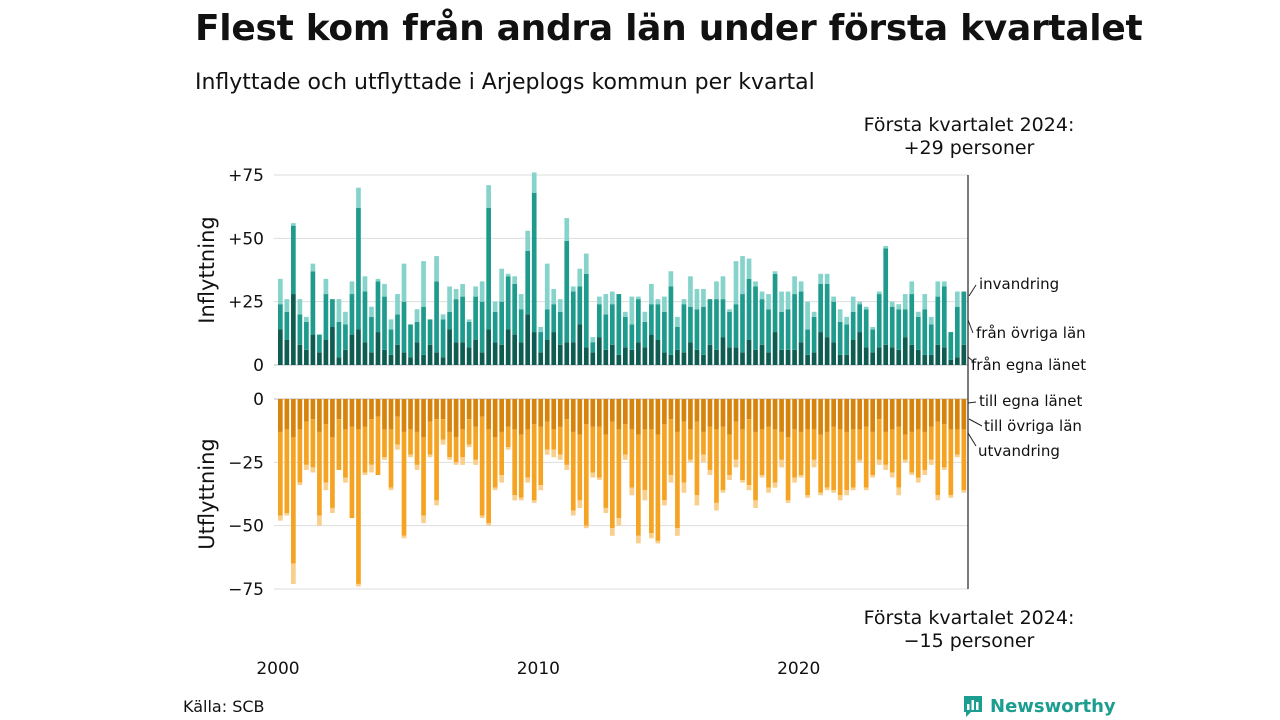 Image resolution: width=1280 pixels, height=720 pixels. Describe the element at coordinates (969, 137) in the screenshot. I see `inflow-callout: Första kvartalet 2024: +29 personer` at that location.